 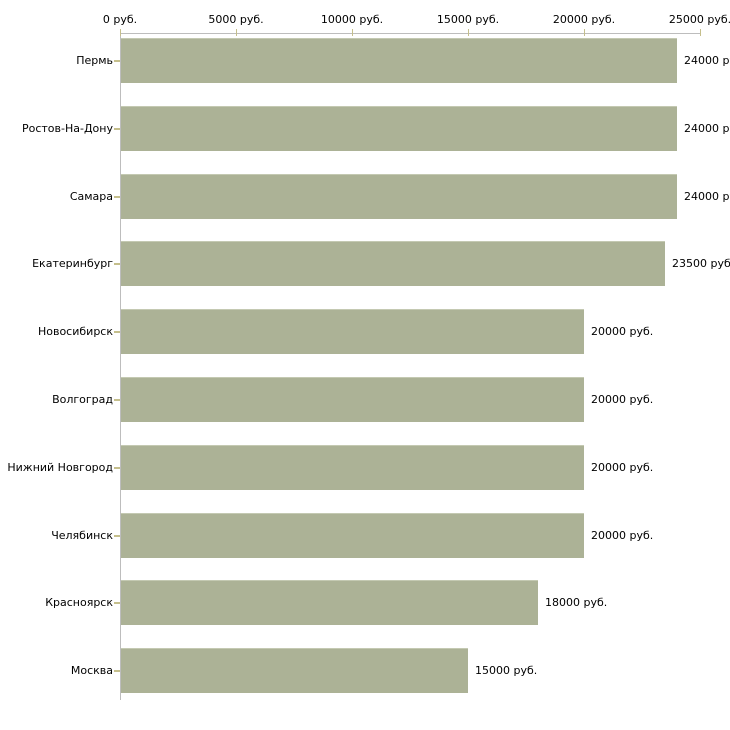 What do you see at coordinates (82, 535) in the screenshot?
I see `category-label: Челябинск` at bounding box center [82, 535].